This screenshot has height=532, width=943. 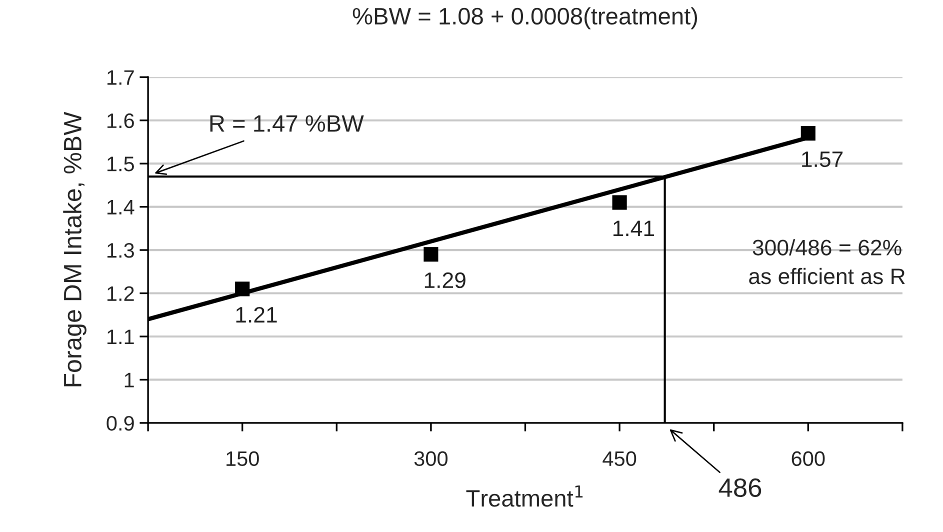 What do you see at coordinates (808, 458) in the screenshot?
I see `x-tick-label: 600` at bounding box center [808, 458].